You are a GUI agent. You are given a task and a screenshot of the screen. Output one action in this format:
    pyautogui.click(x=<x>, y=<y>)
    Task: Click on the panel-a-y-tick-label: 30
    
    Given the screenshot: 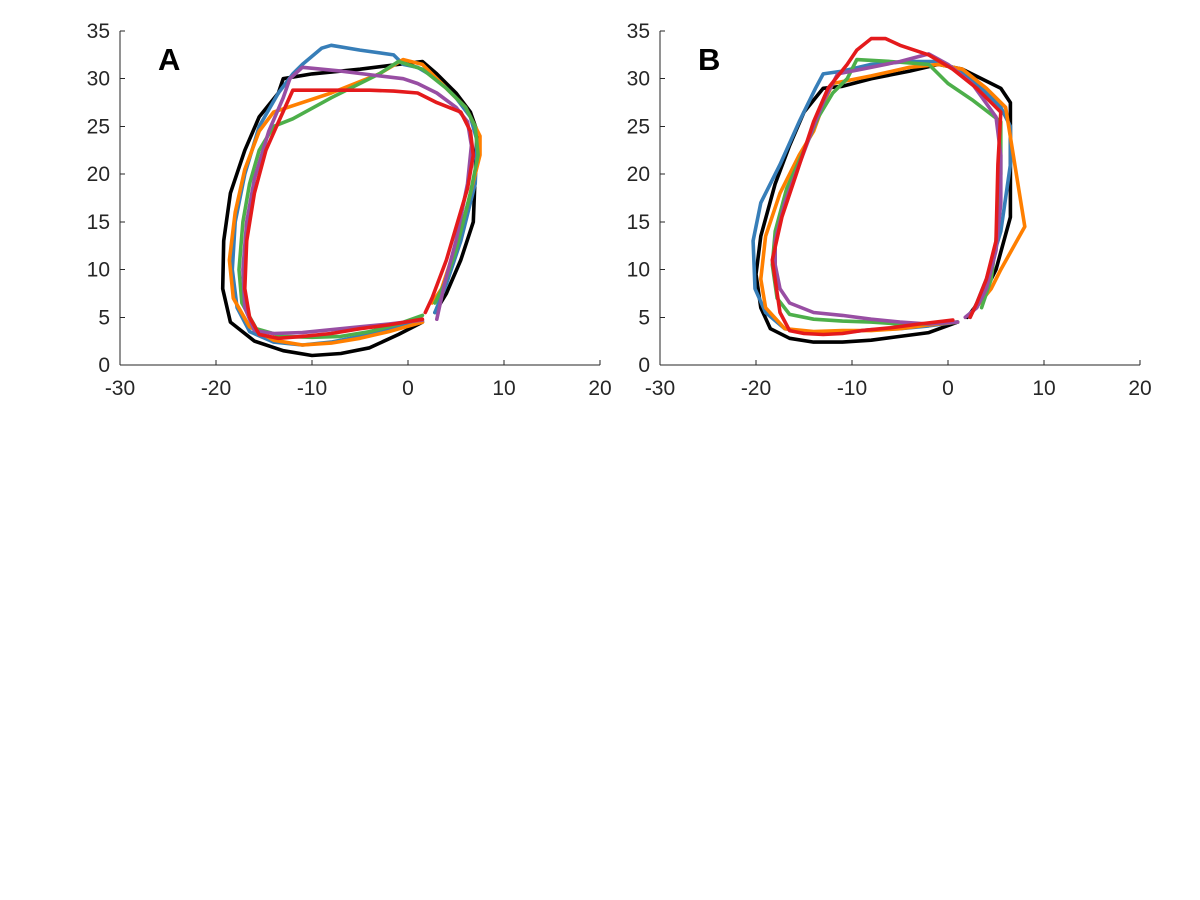 What is the action you would take?
    pyautogui.click(x=98, y=79)
    